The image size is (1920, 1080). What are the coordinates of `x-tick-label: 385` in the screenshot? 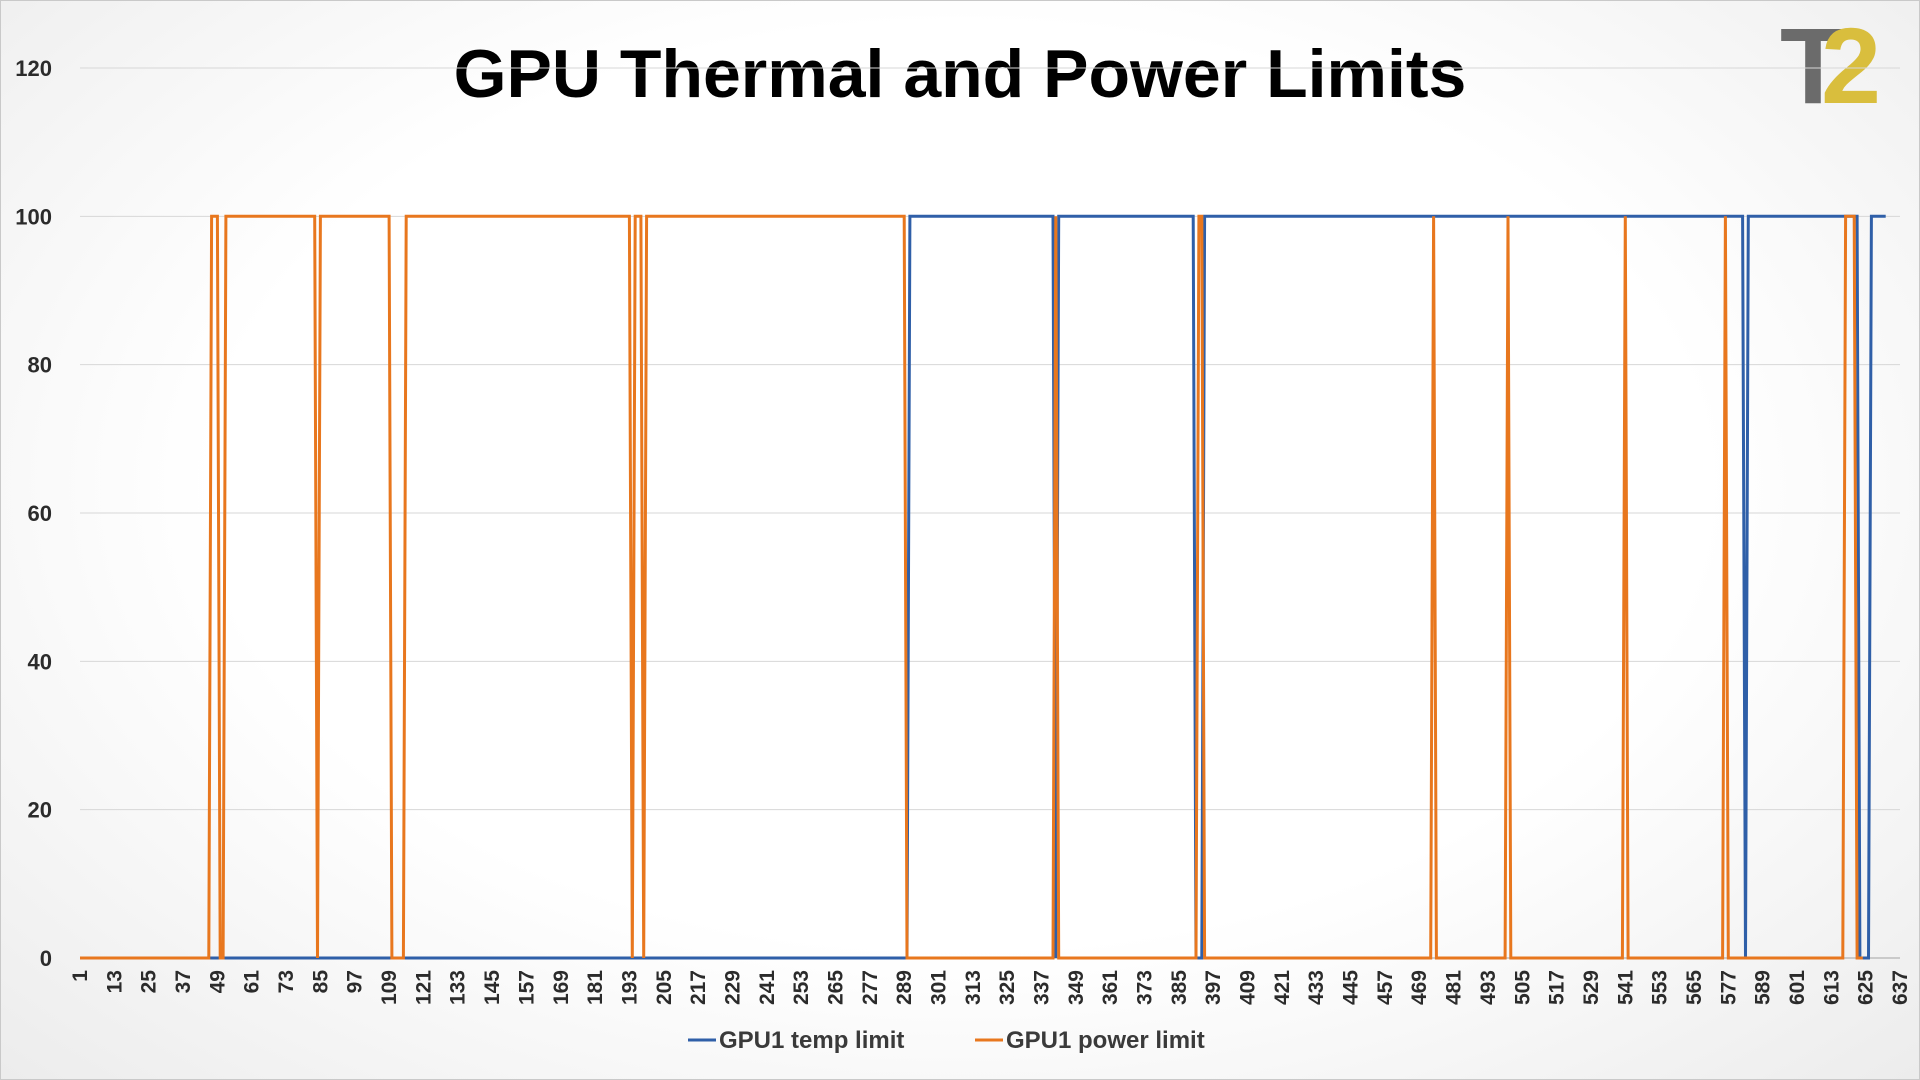 It's located at (1179, 987).